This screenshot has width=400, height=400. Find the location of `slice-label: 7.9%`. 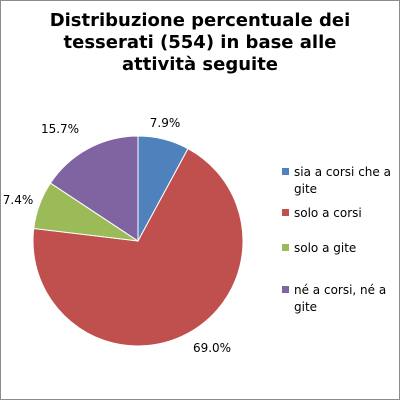

slice-label: 7.9% is located at coordinates (165, 123).